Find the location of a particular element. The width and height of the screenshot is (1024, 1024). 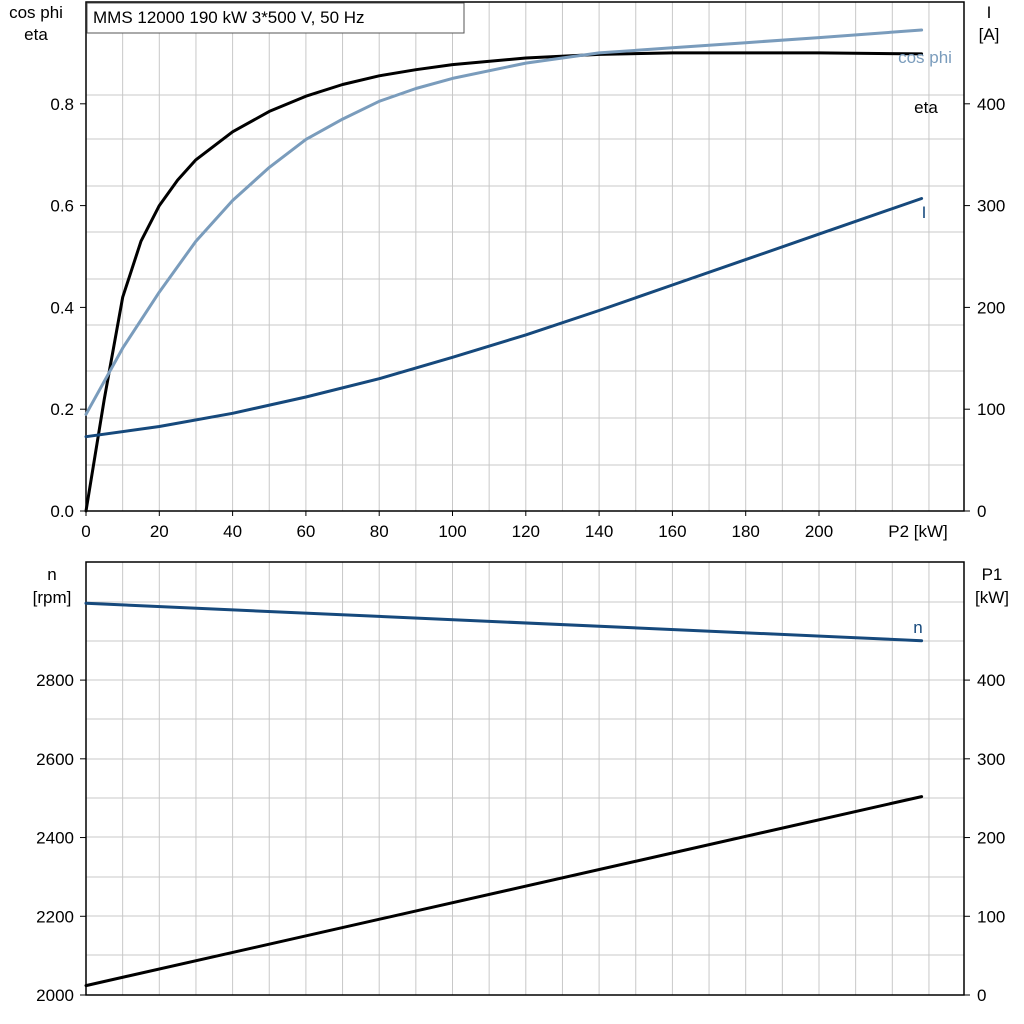

bottom-left-axis-label-line1: n is located at coordinates (51, 574).